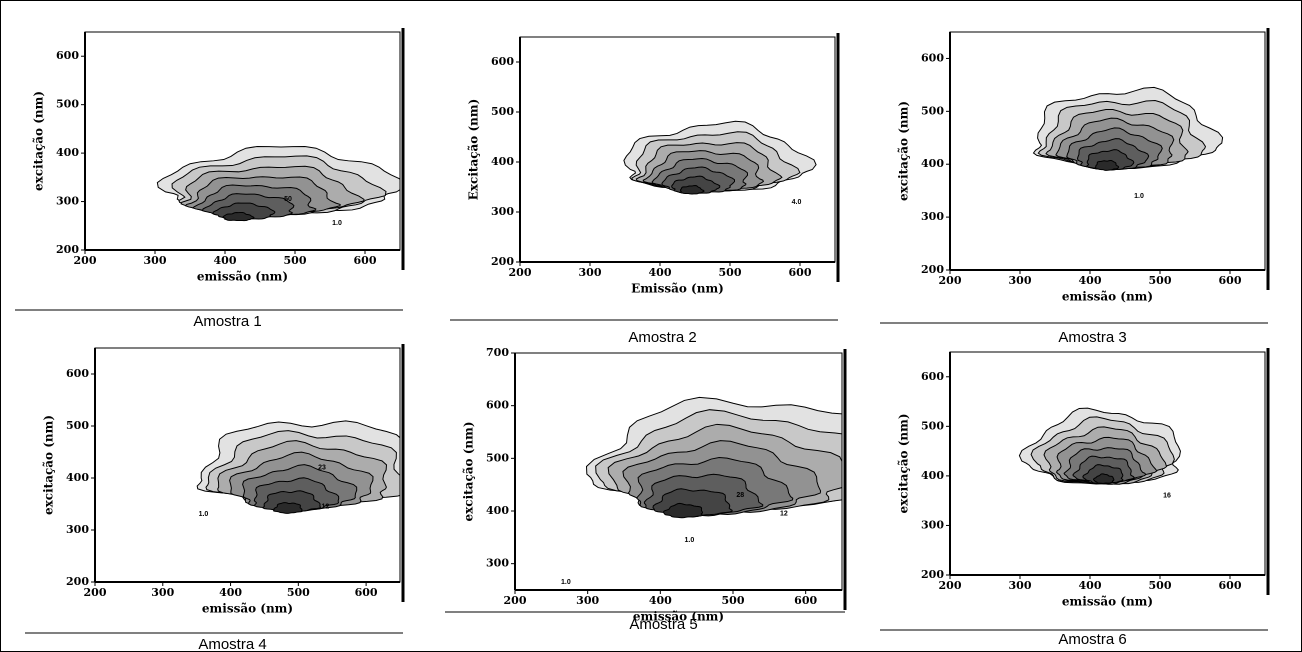 This screenshot has height=652, width=1302. Describe the element at coordinates (288, 199) in the screenshot. I see `contour-label: 50` at that location.